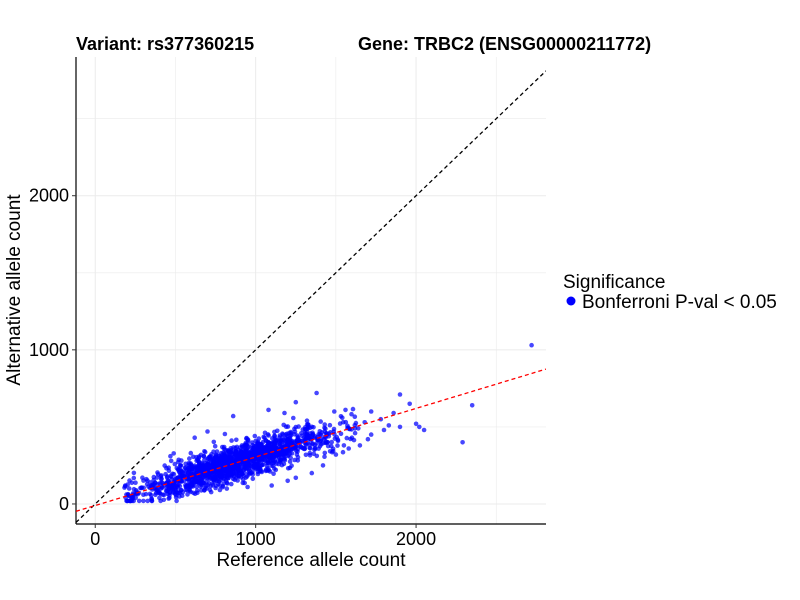  What do you see at coordinates (95, 539) in the screenshot?
I see `x-tick-label: 0` at bounding box center [95, 539].